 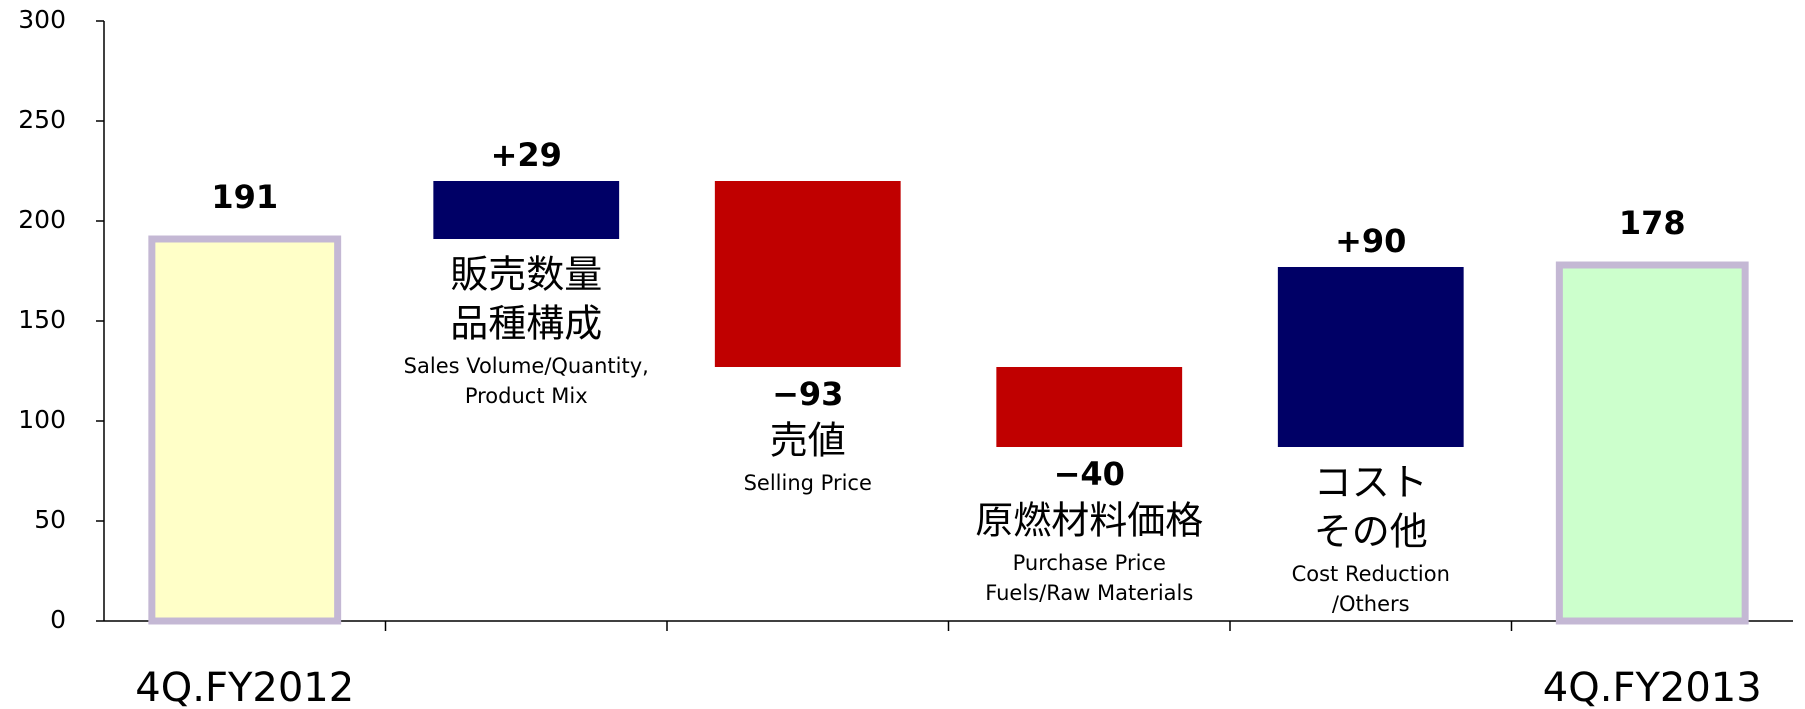 I want to click on category-subtitle: Purchase Price, so click(x=1089, y=563).